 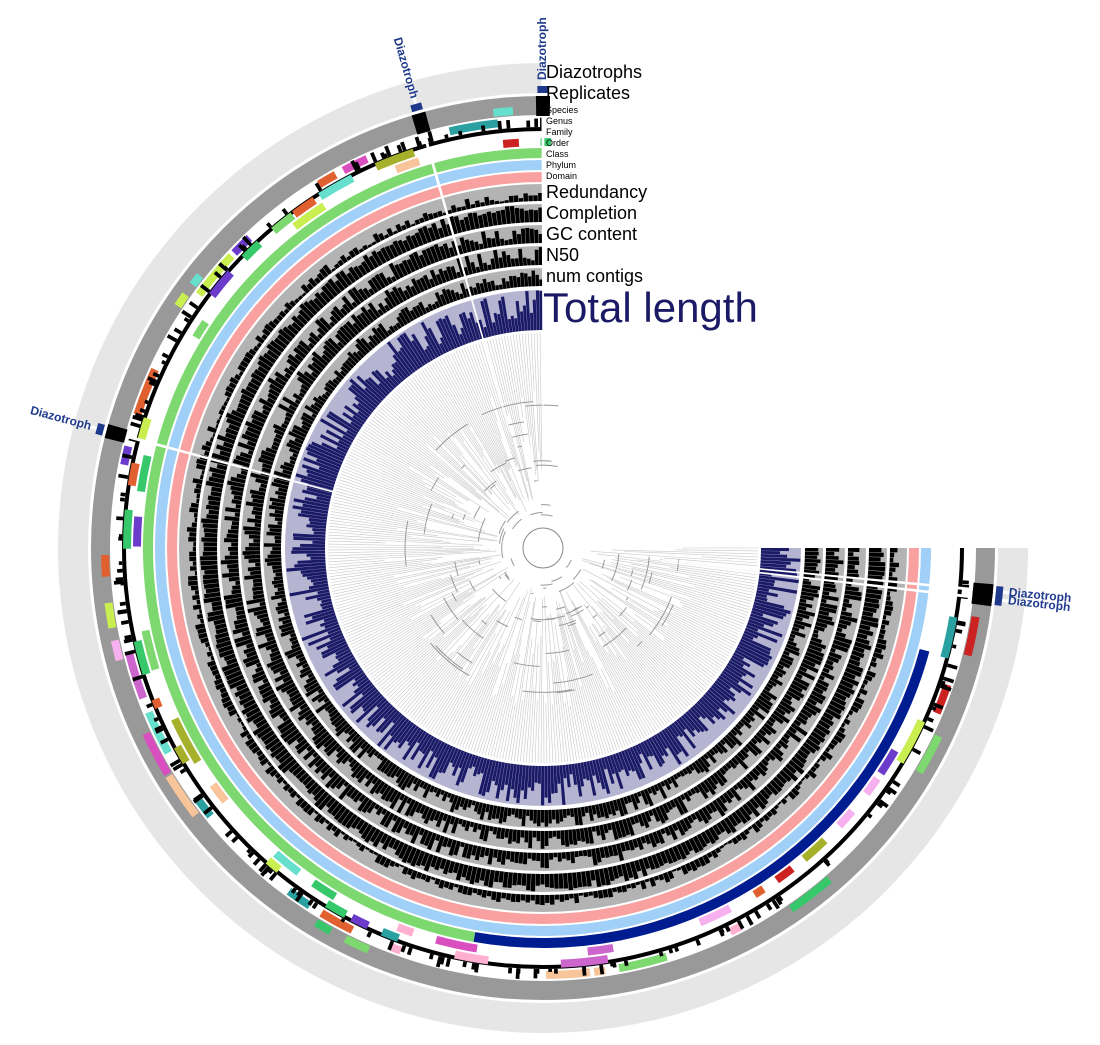 What do you see at coordinates (591, 234) in the screenshot?
I see `layer-label-gc-content: GC content` at bounding box center [591, 234].